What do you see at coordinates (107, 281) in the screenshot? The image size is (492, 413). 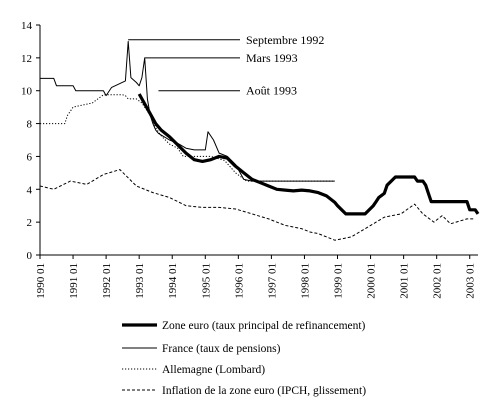 I see `x-tick-label: 1992 01` at bounding box center [107, 281].